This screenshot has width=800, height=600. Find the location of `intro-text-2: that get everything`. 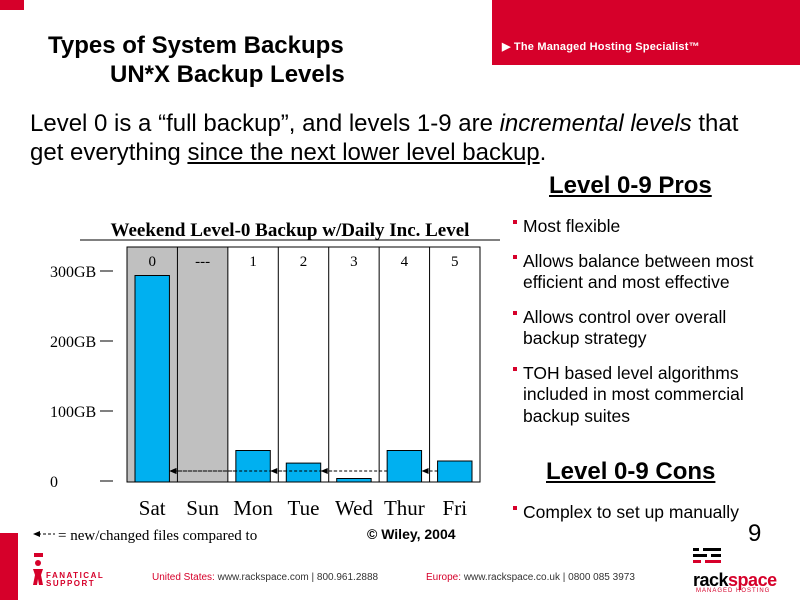

intro-text-2: that get everything is located at coordinates (384, 138).